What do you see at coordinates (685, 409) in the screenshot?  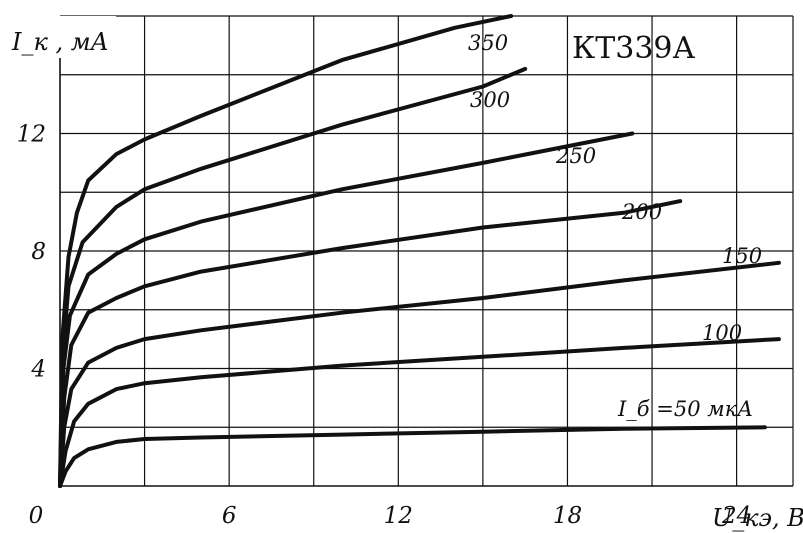 I see `series-label-1: I_б =50 мкА` at bounding box center [685, 409].